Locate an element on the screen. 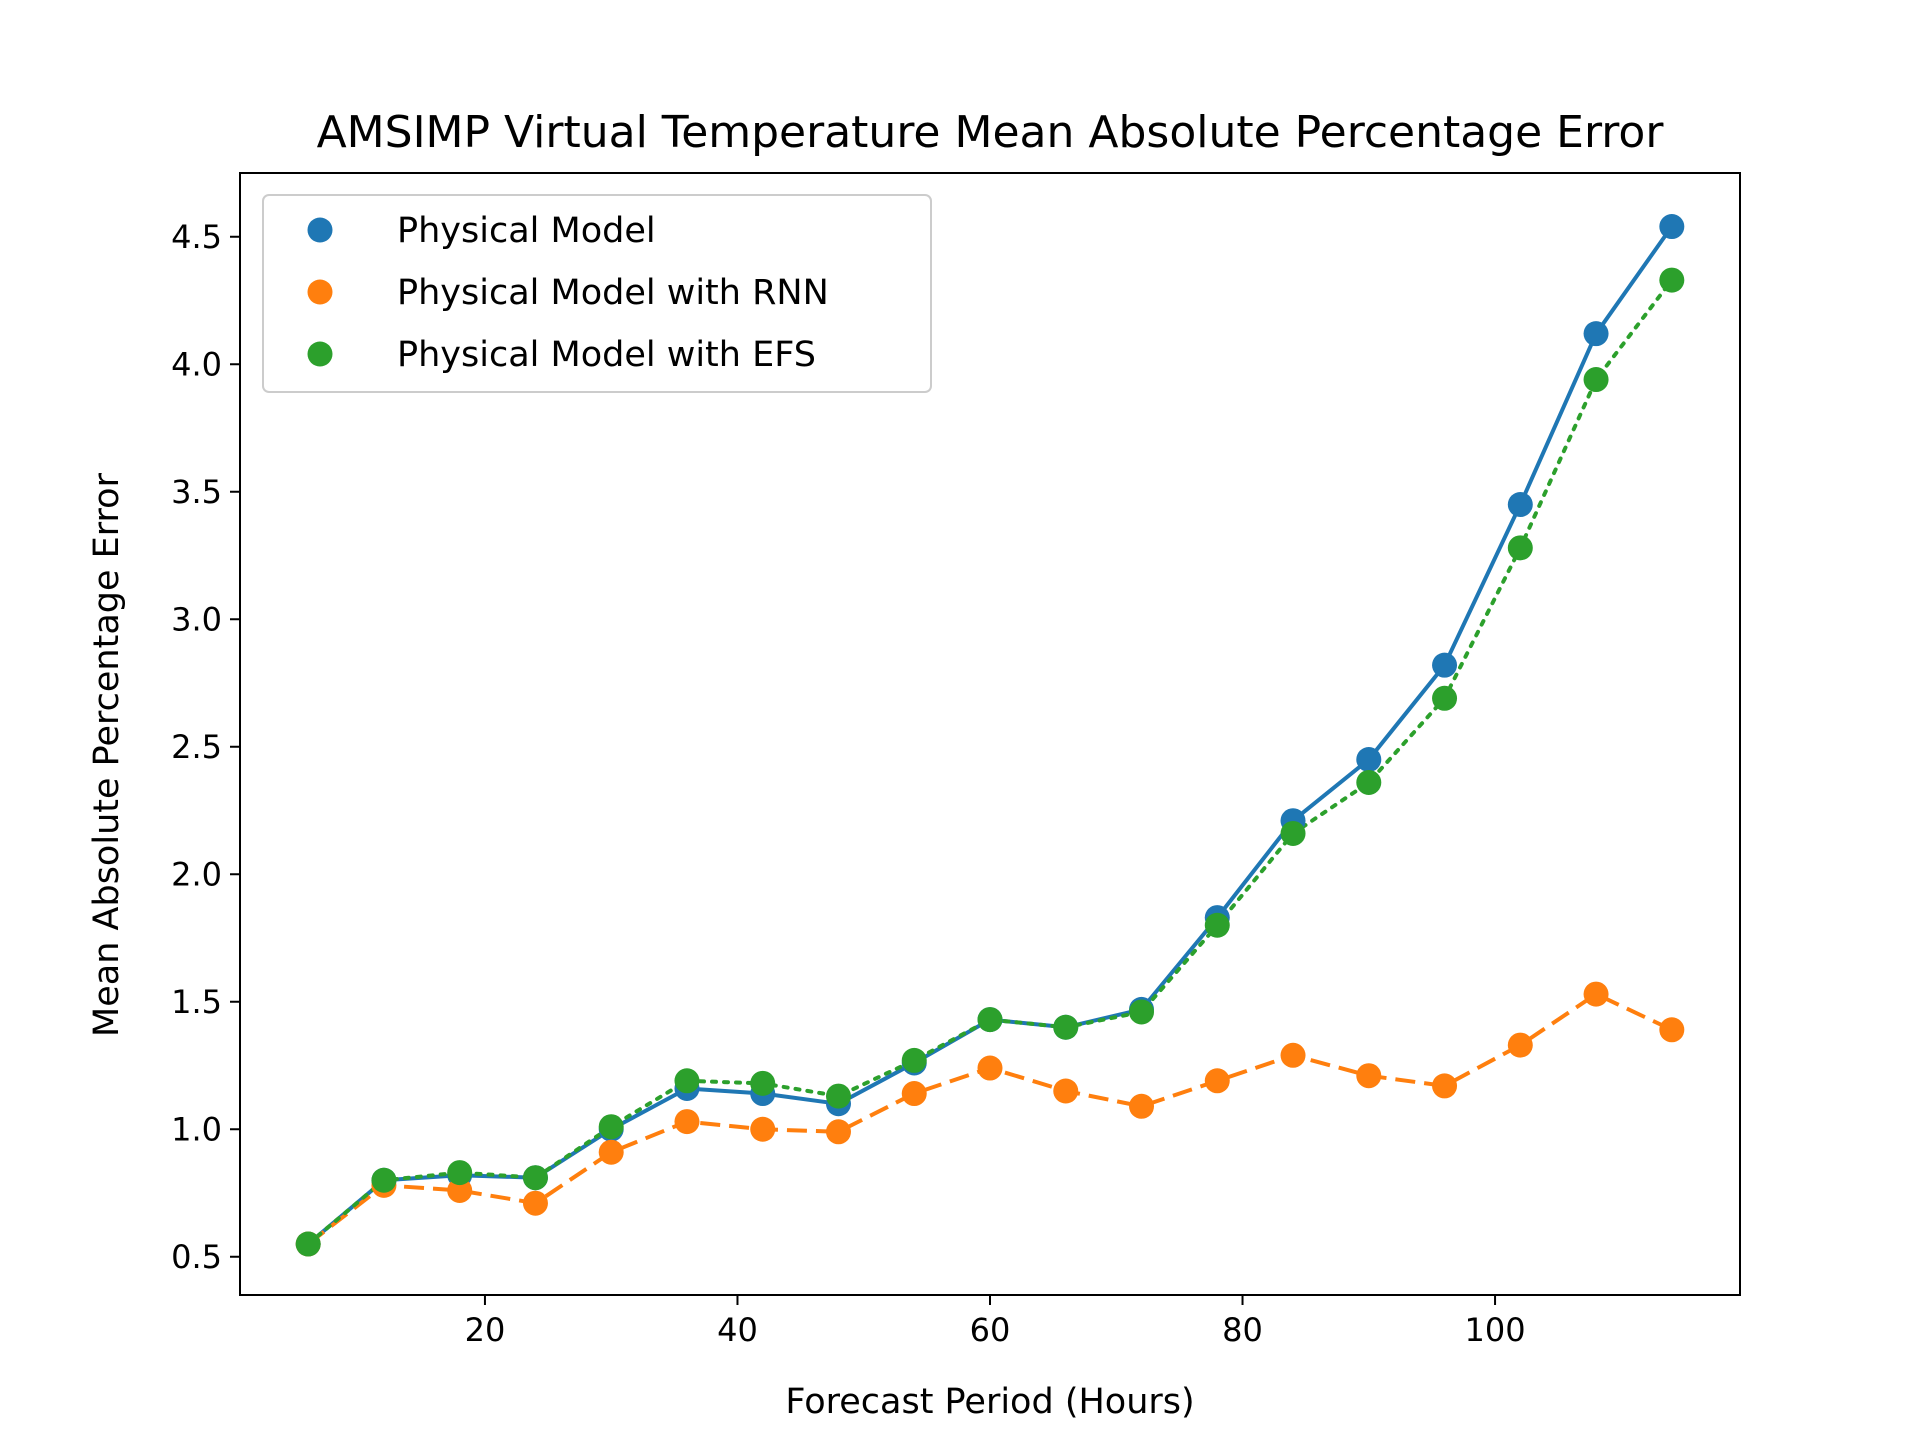 This screenshot has width=1920, height=1440. legend-frame is located at coordinates (597, 293).